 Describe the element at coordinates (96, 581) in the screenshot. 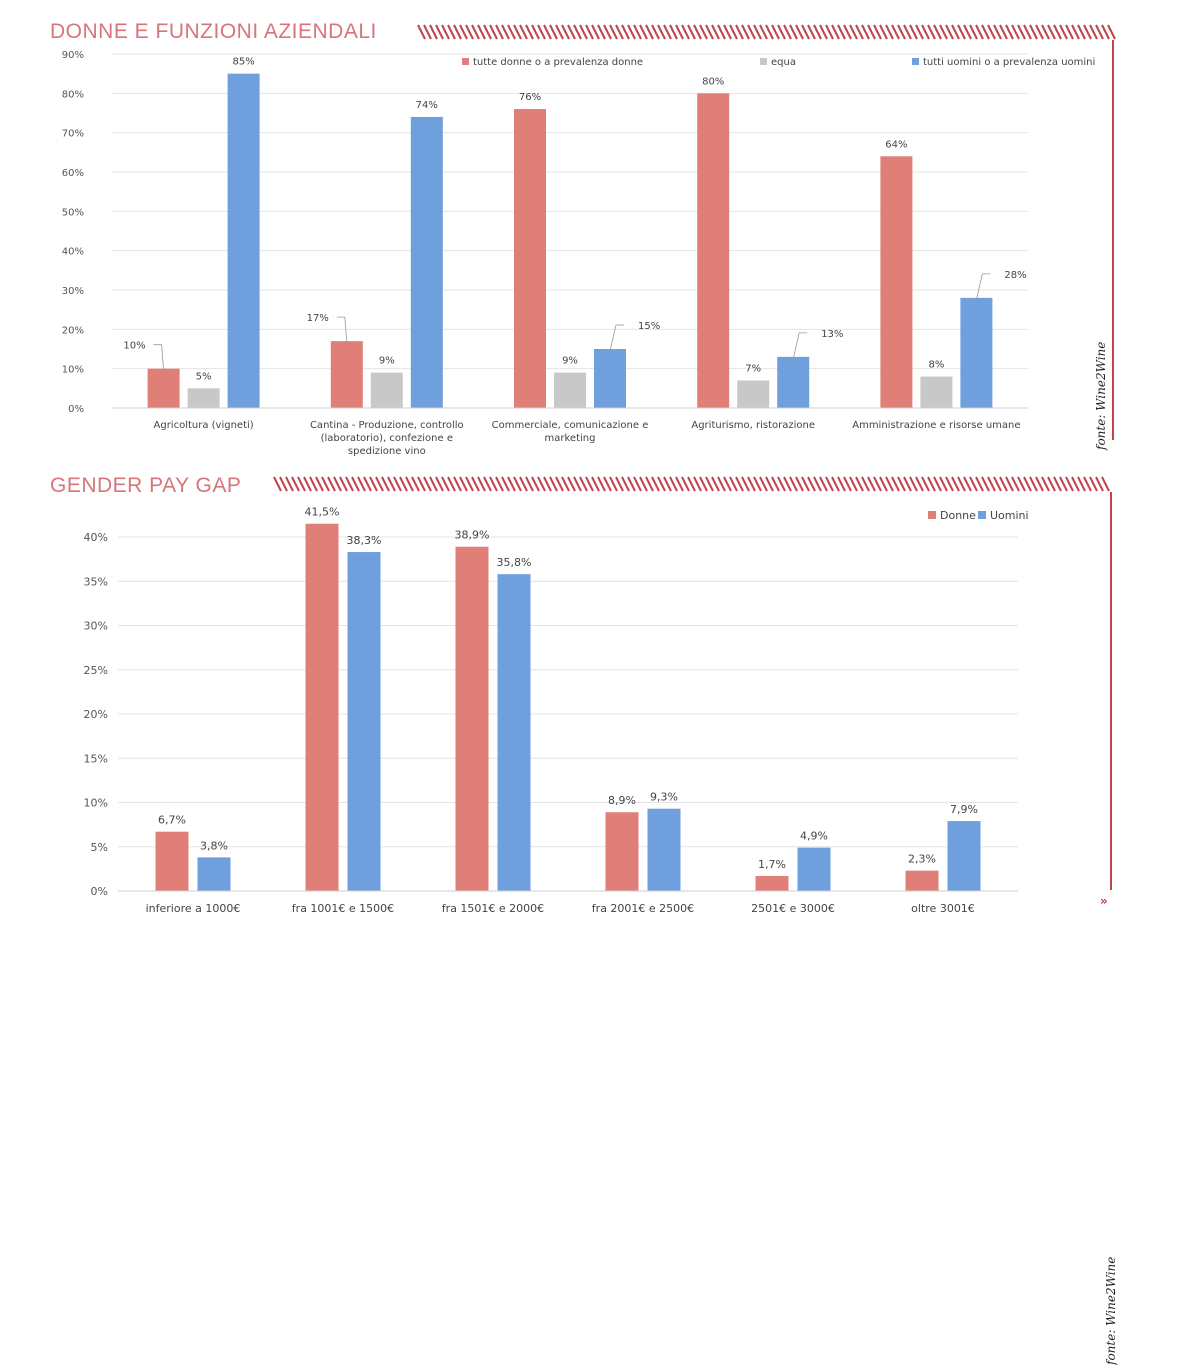

I see `y-tick-label: 35%` at that location.